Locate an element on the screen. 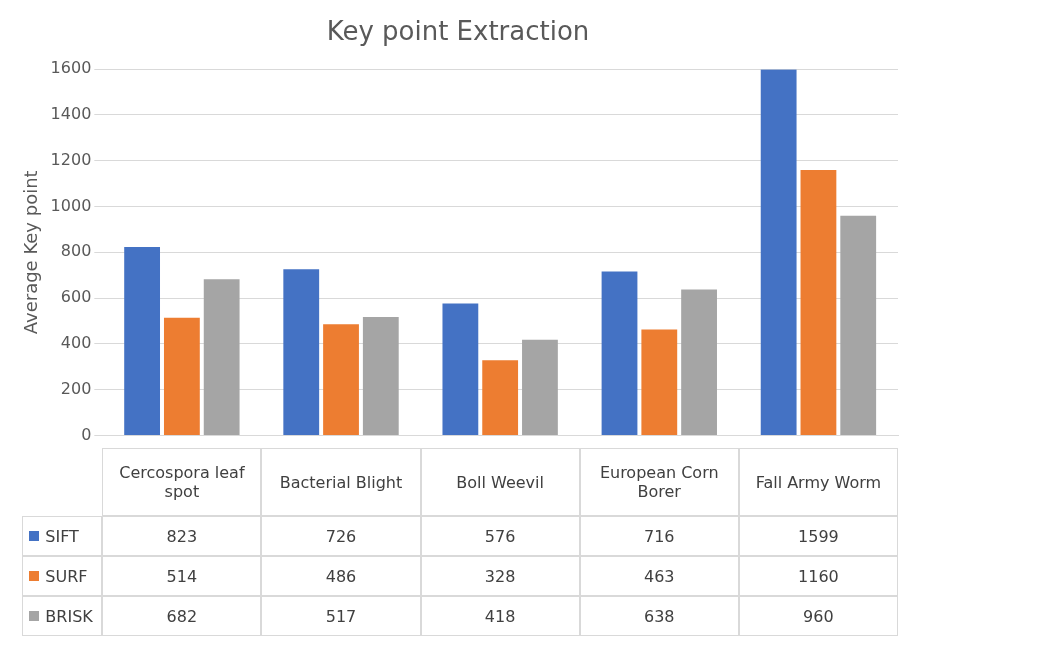  y-tick-label: 1200 is located at coordinates (71, 159).